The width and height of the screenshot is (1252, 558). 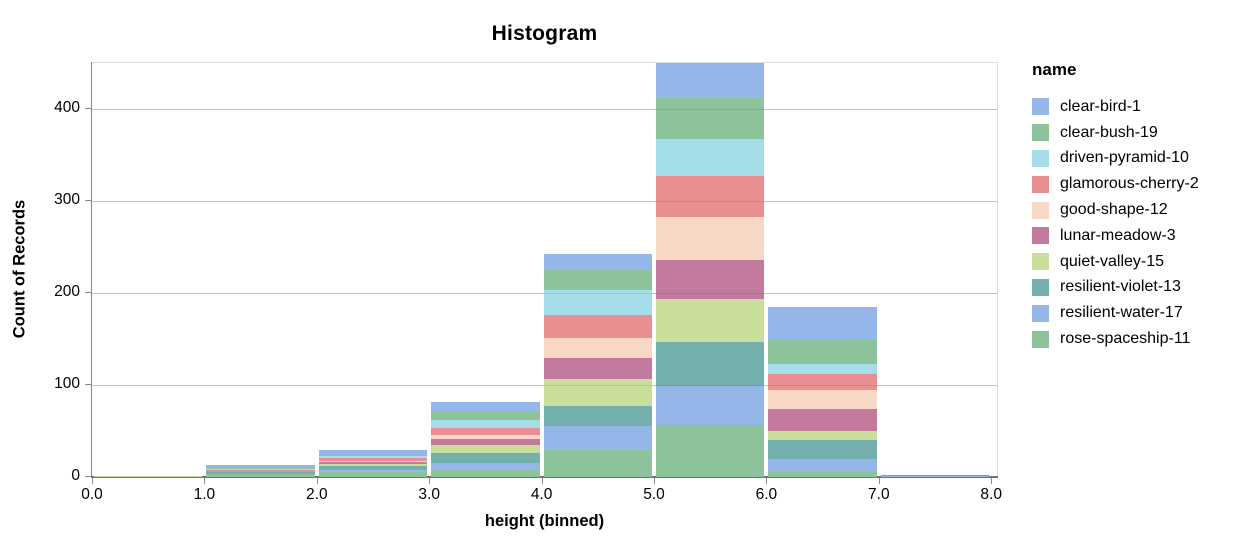 I want to click on legend-label: clear-bush-19, so click(x=1109, y=132).